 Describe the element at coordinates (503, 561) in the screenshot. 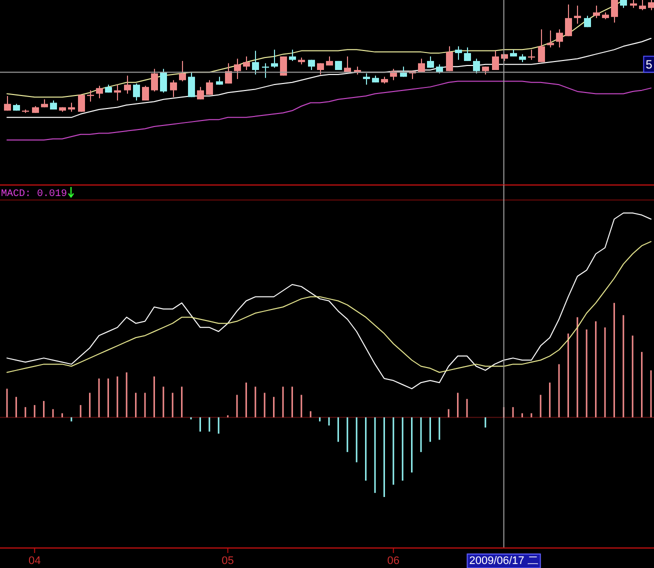

I see `x-tick-label: 2009/06/17 二` at that location.